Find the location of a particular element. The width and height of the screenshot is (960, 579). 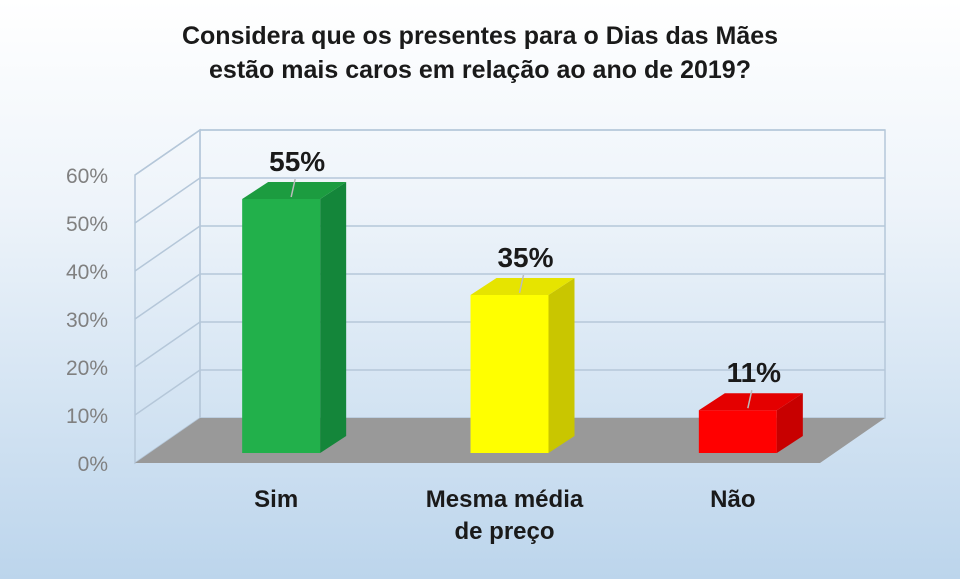

x-tick-label: de preço is located at coordinates (504, 531).